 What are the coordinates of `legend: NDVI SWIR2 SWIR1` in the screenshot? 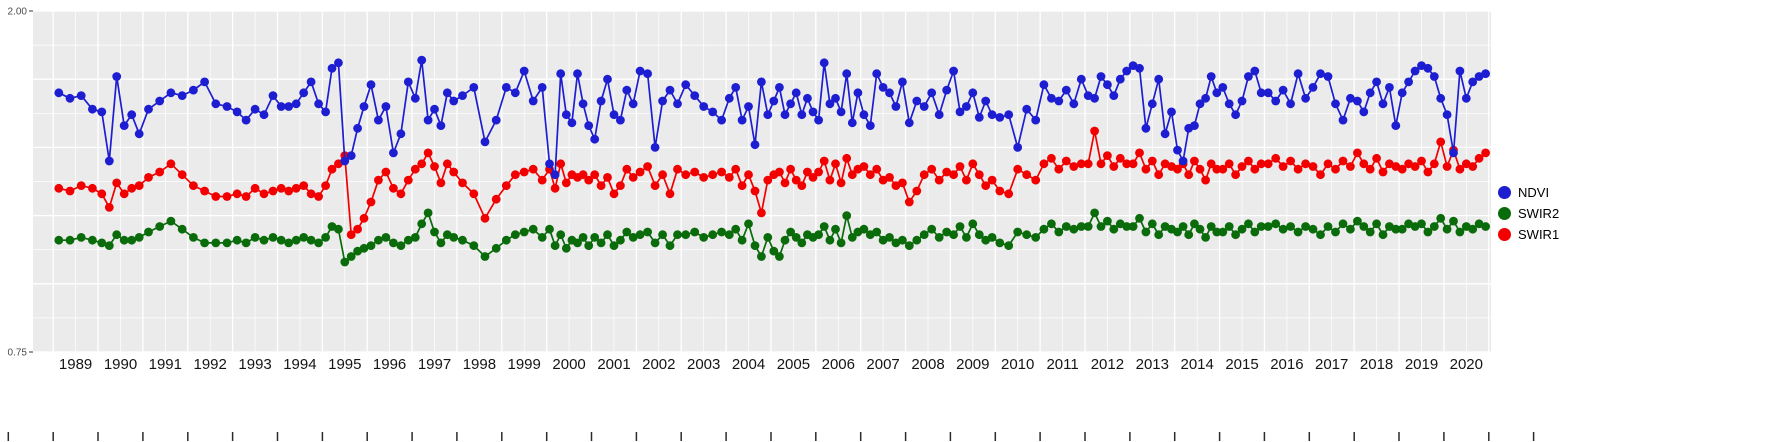 It's located at (1528, 213).